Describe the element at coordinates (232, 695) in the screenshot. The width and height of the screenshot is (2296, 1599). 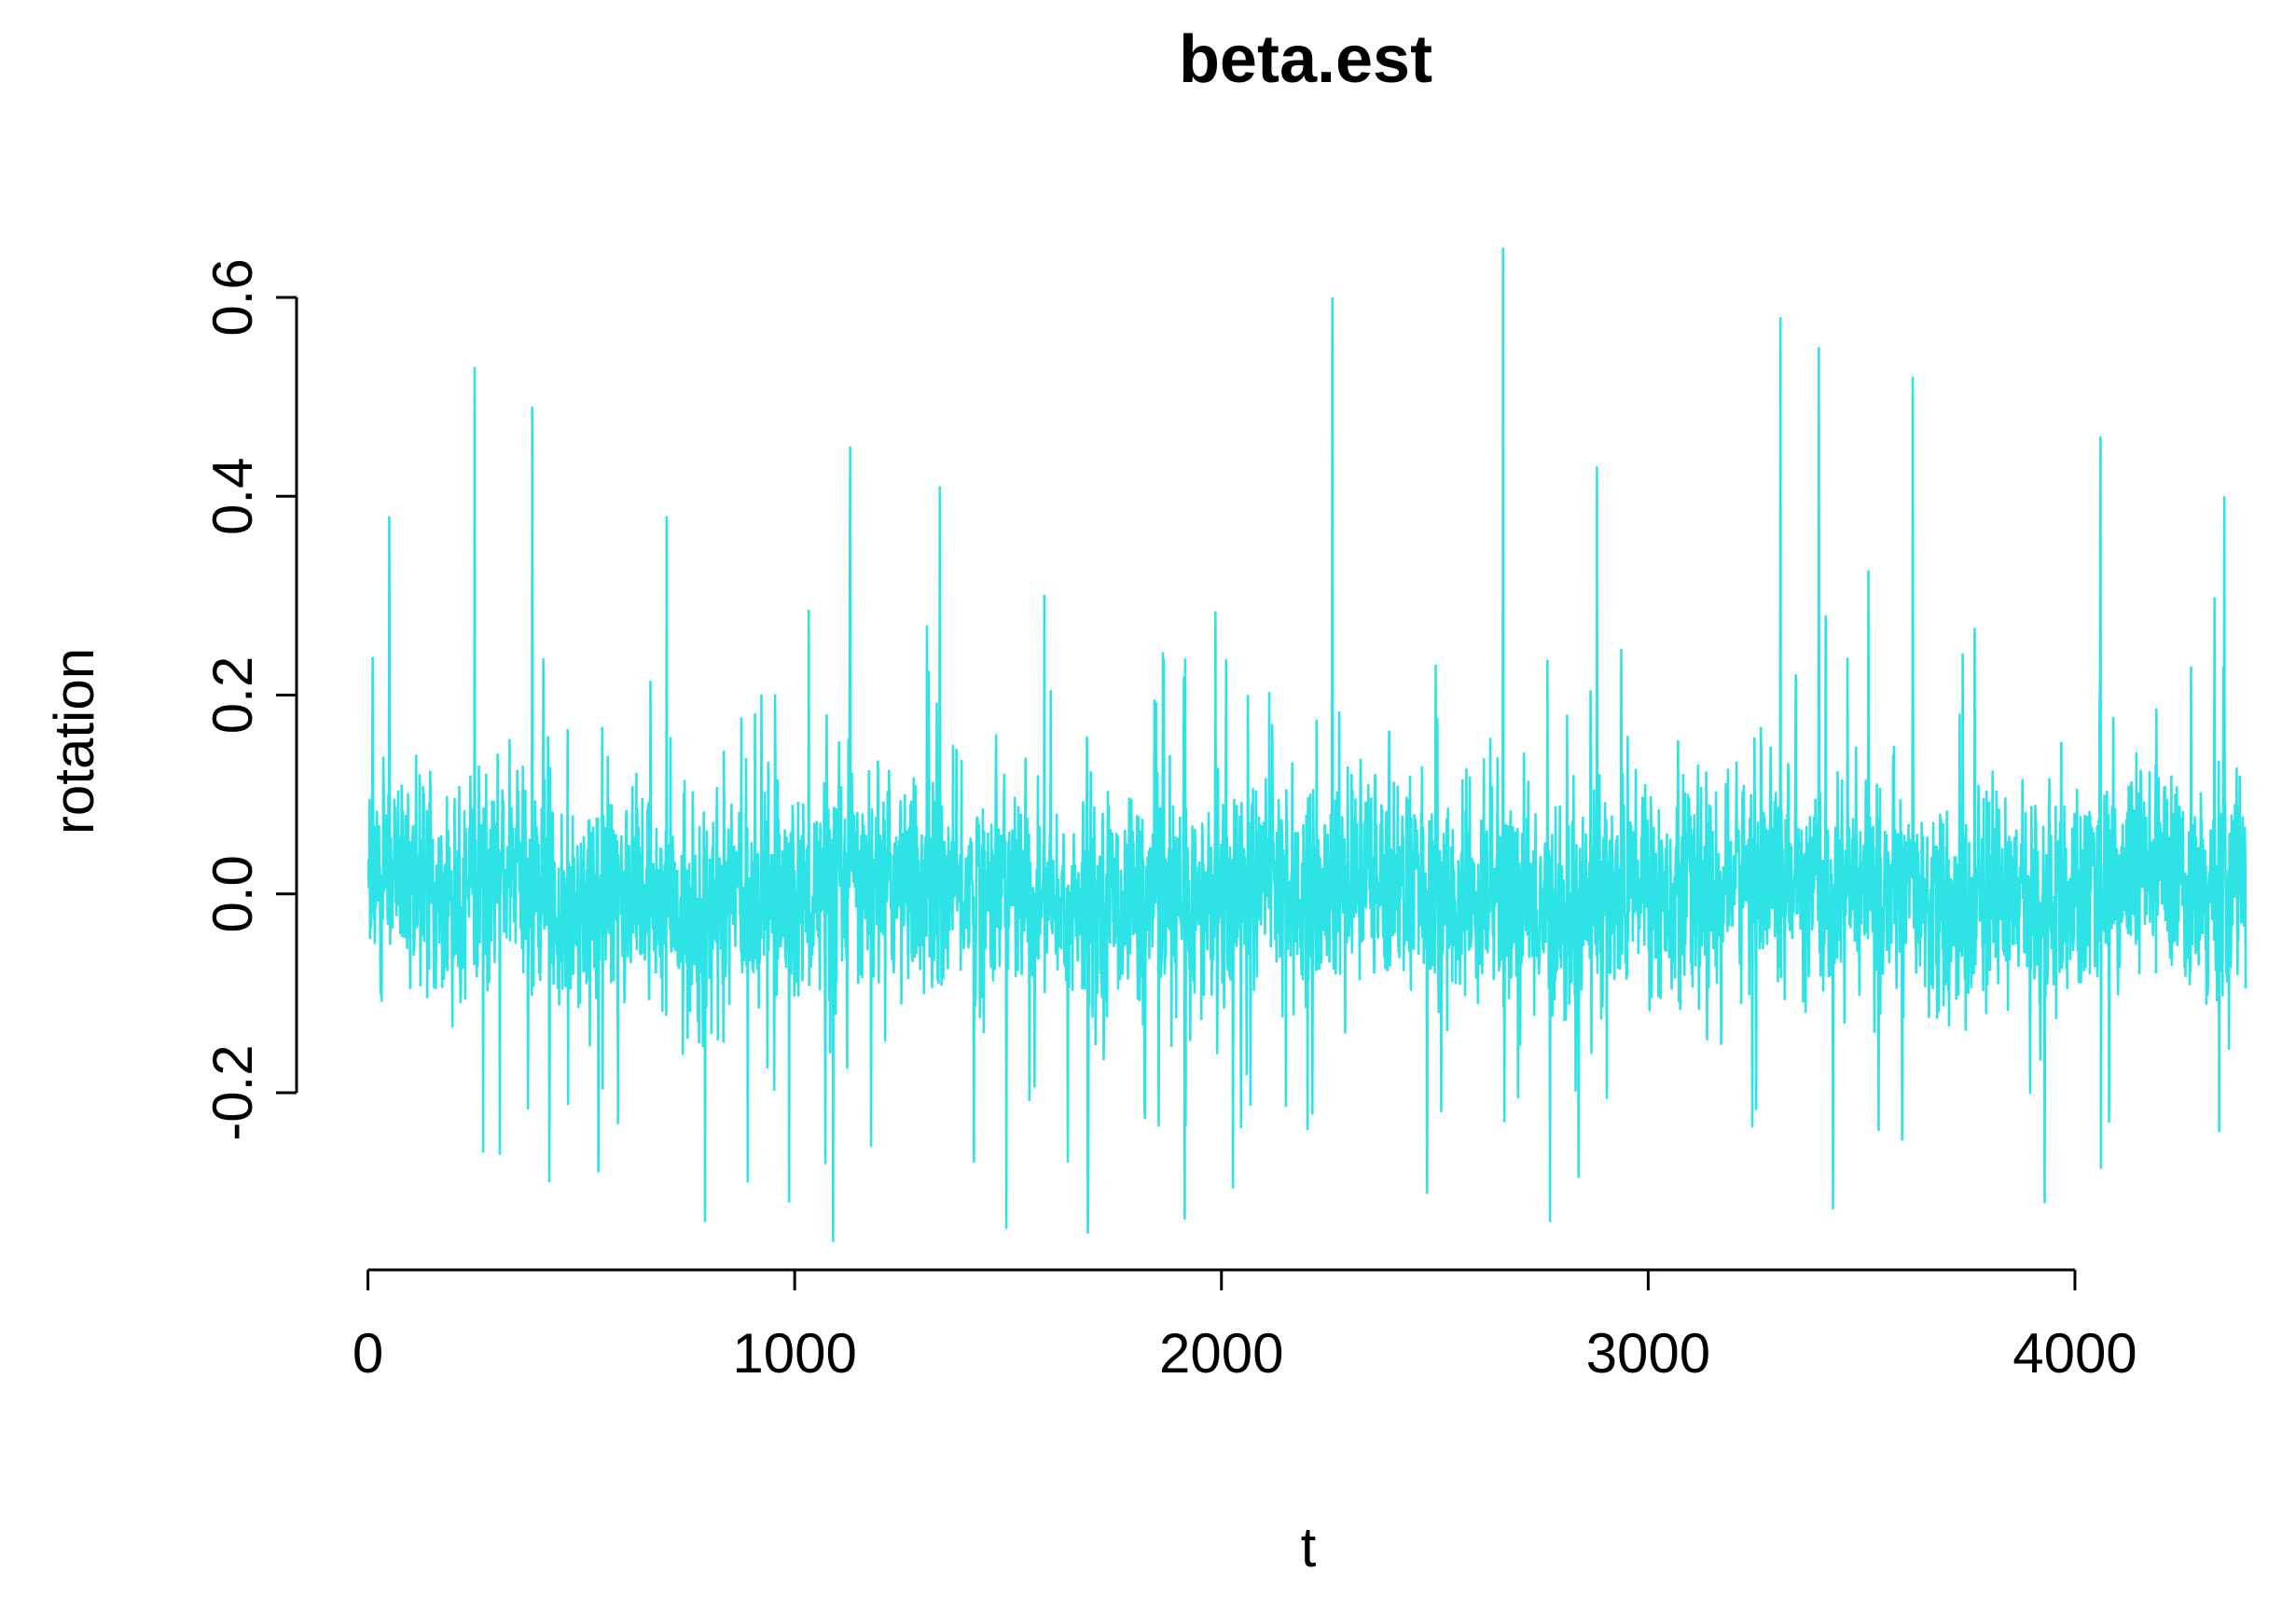
I see `y-tick-label: 0.2` at that location.